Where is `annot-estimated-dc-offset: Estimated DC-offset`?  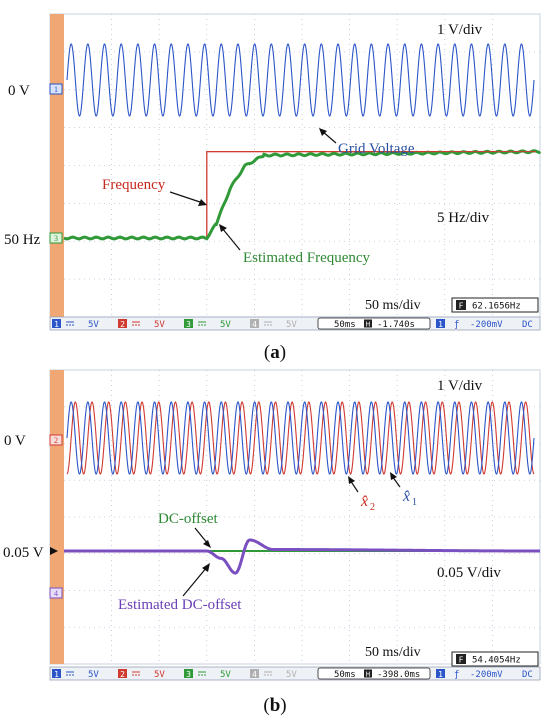
annot-estimated-dc-offset: Estimated DC-offset is located at coordinates (180, 605).